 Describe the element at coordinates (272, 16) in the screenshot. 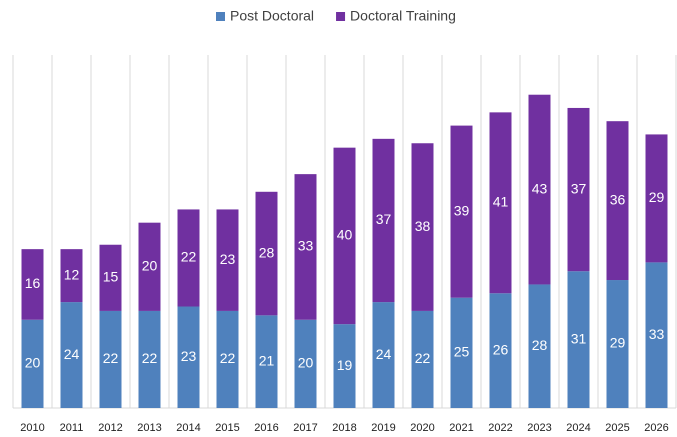

I see `legend-label: Post Doctoral` at that location.